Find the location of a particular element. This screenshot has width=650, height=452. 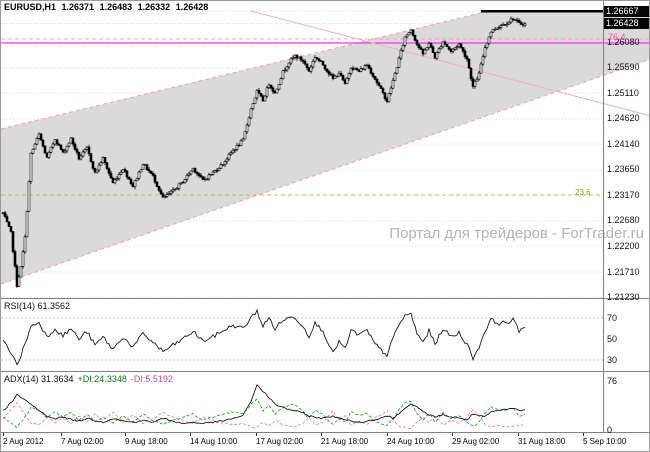

ohlc-close: 1.26428 is located at coordinates (192, 7).